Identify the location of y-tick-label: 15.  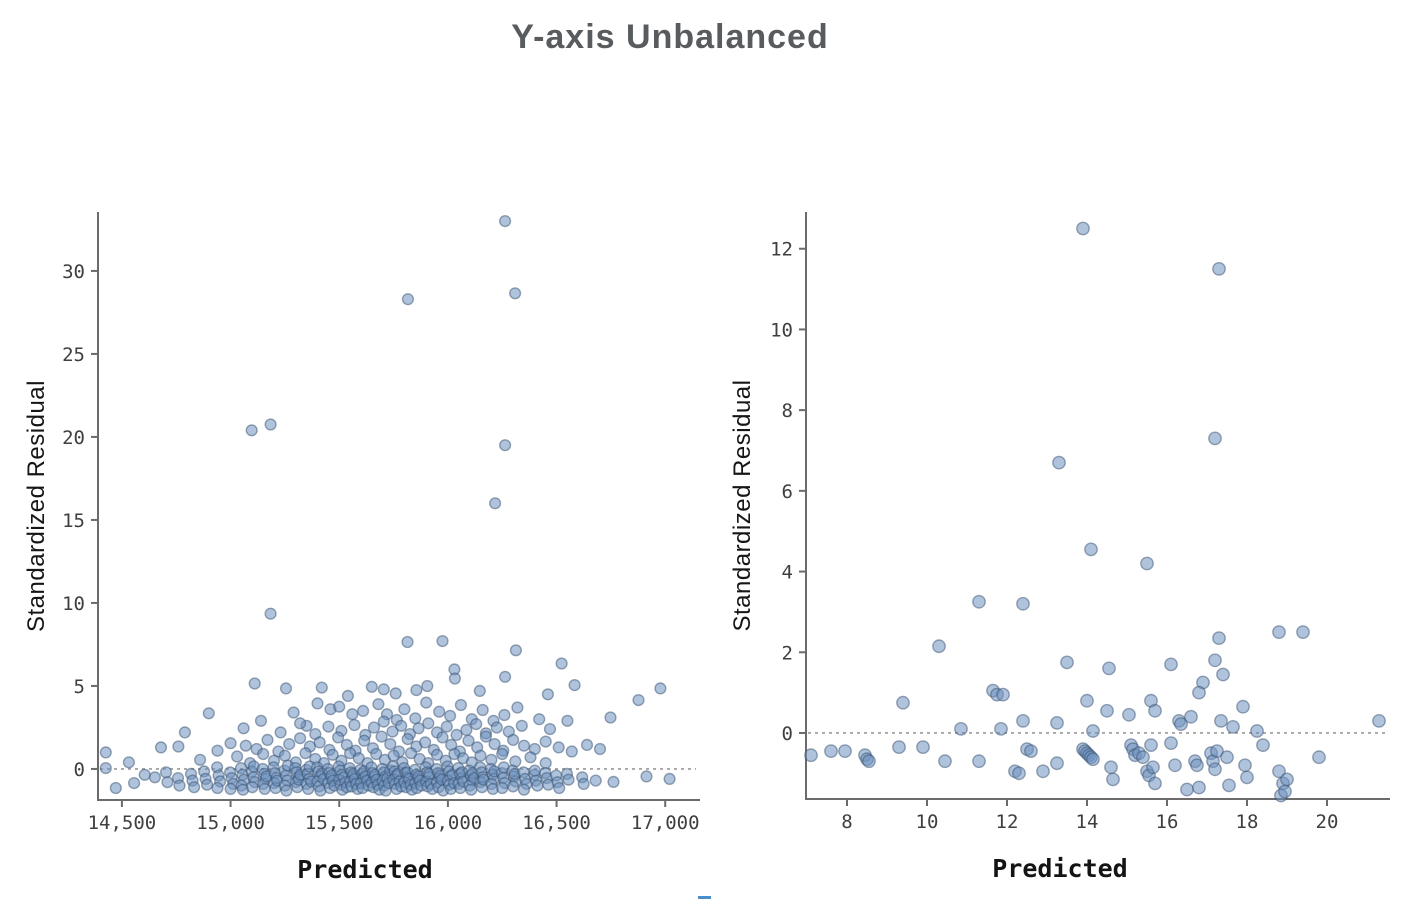
(73, 521).